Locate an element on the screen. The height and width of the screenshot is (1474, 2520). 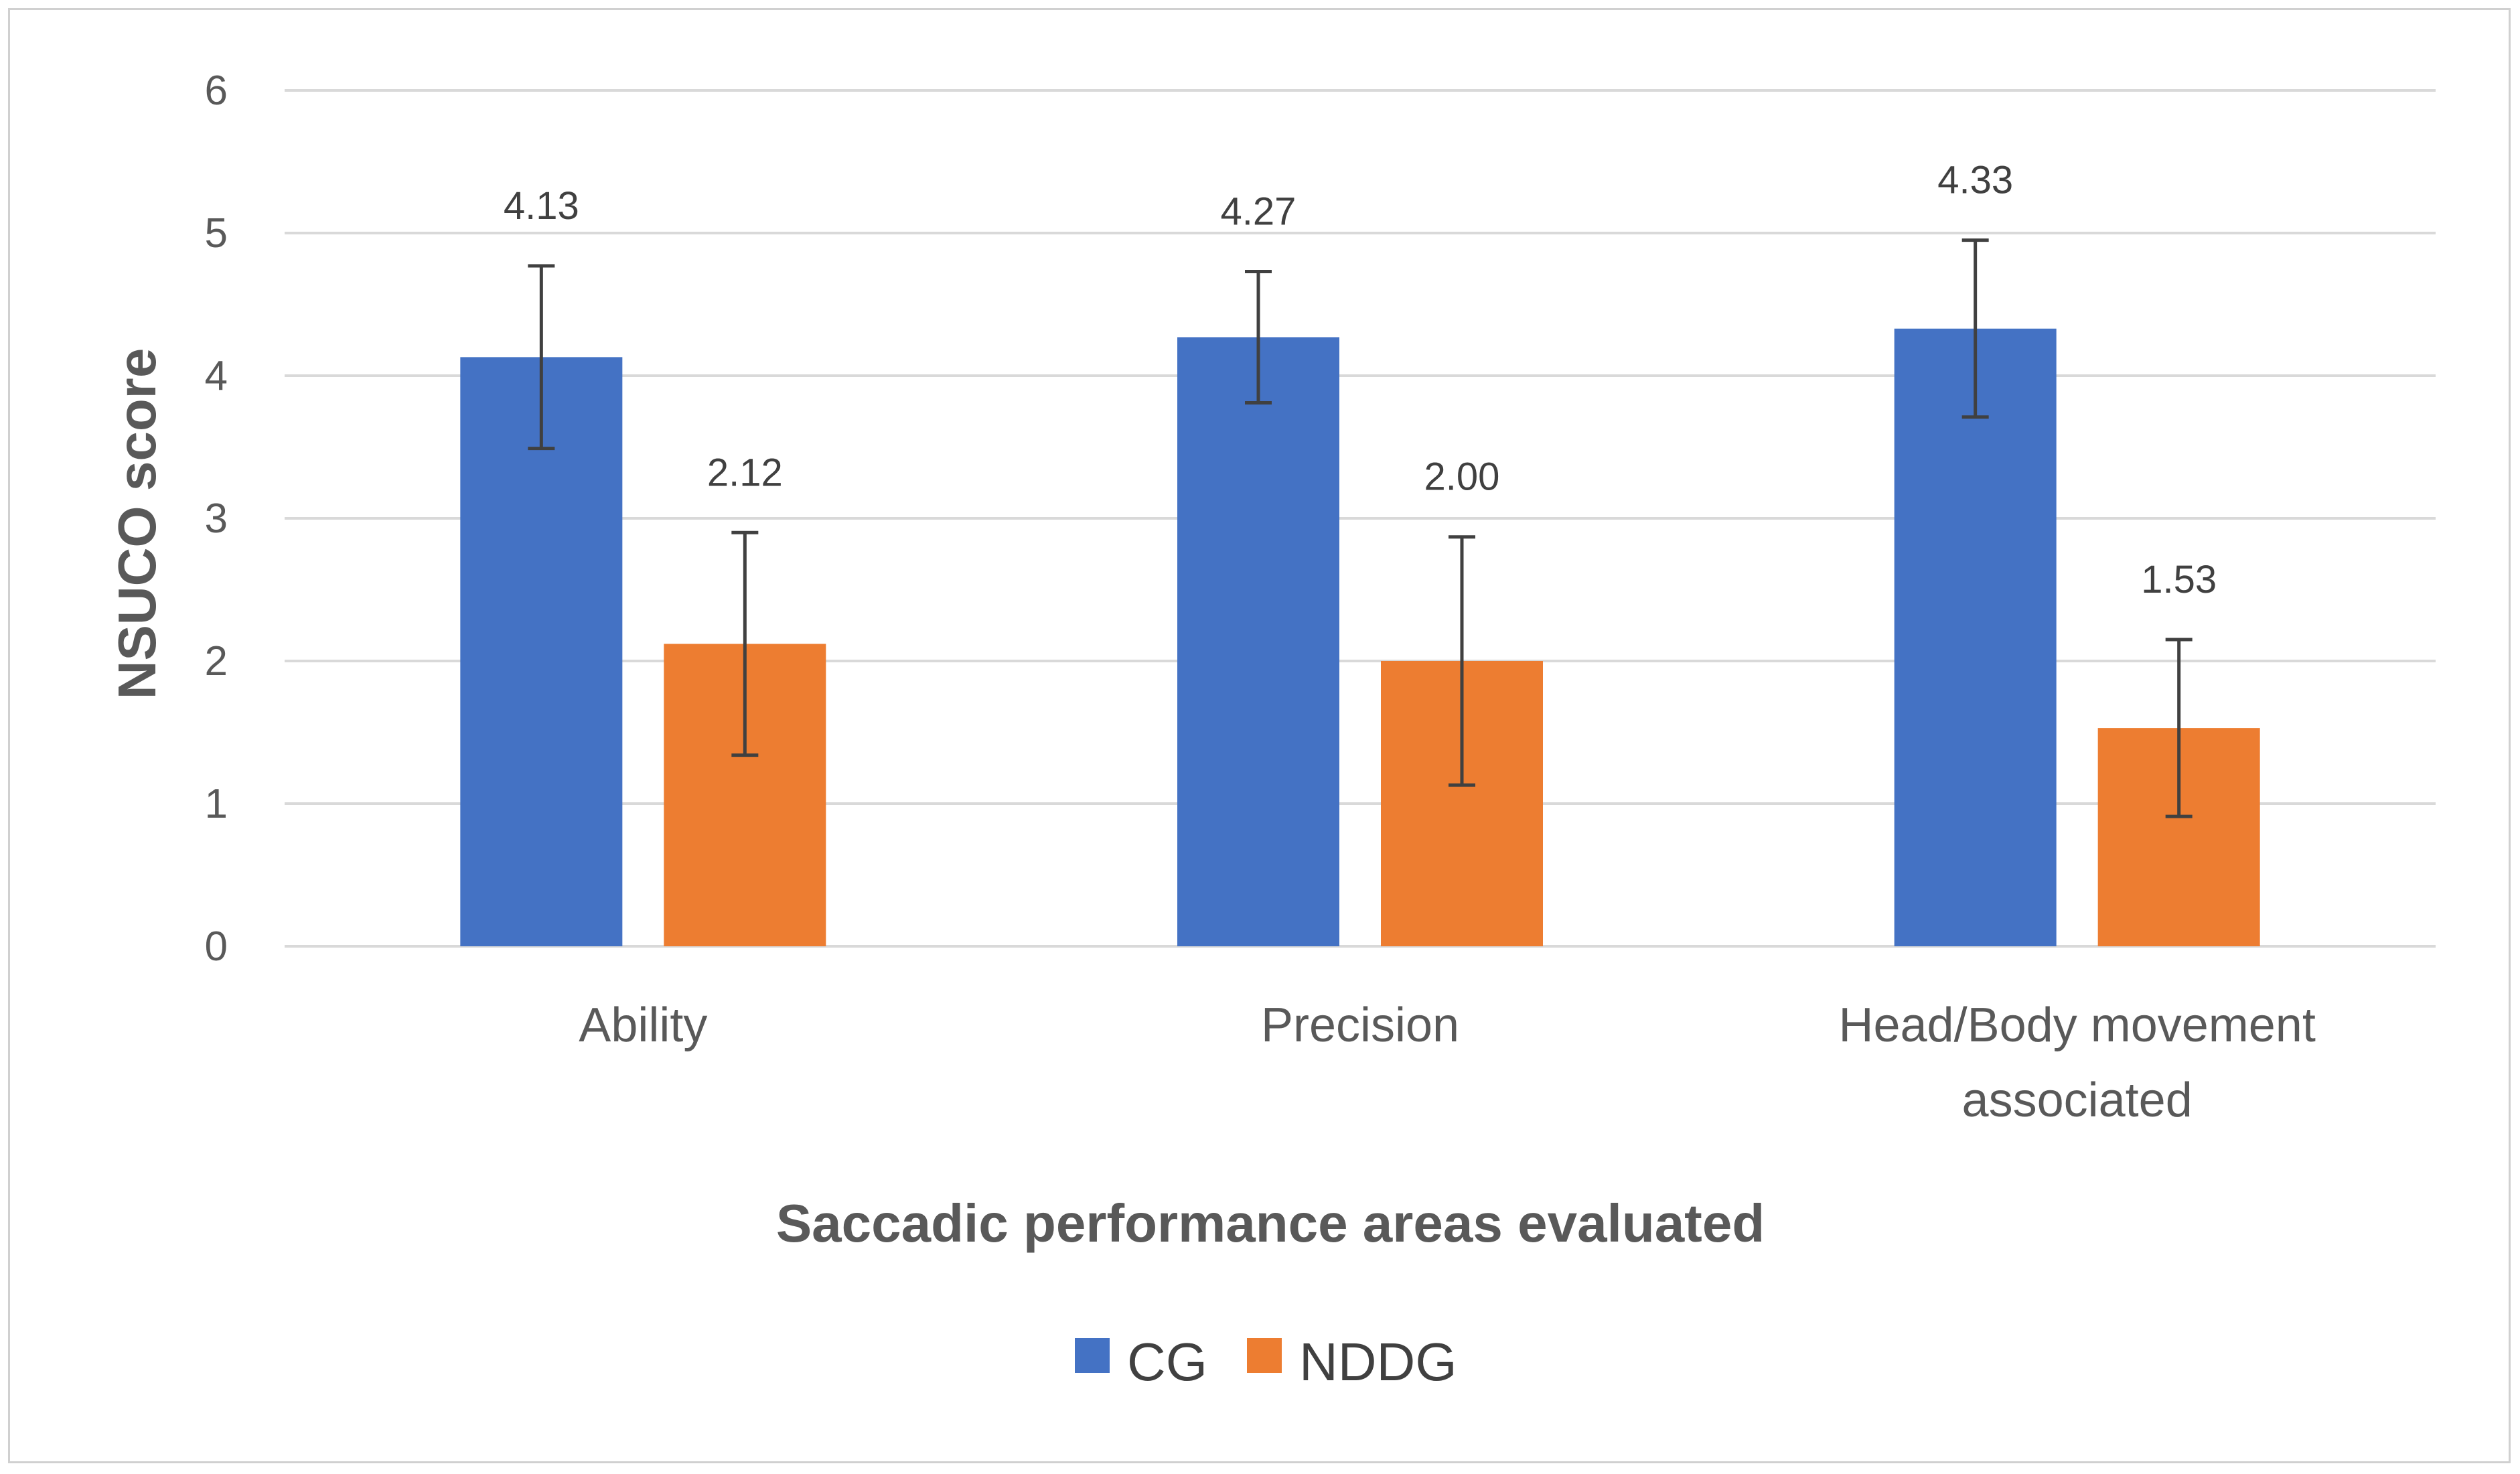
data-label-cg-1: 4.27 is located at coordinates (1259, 212).